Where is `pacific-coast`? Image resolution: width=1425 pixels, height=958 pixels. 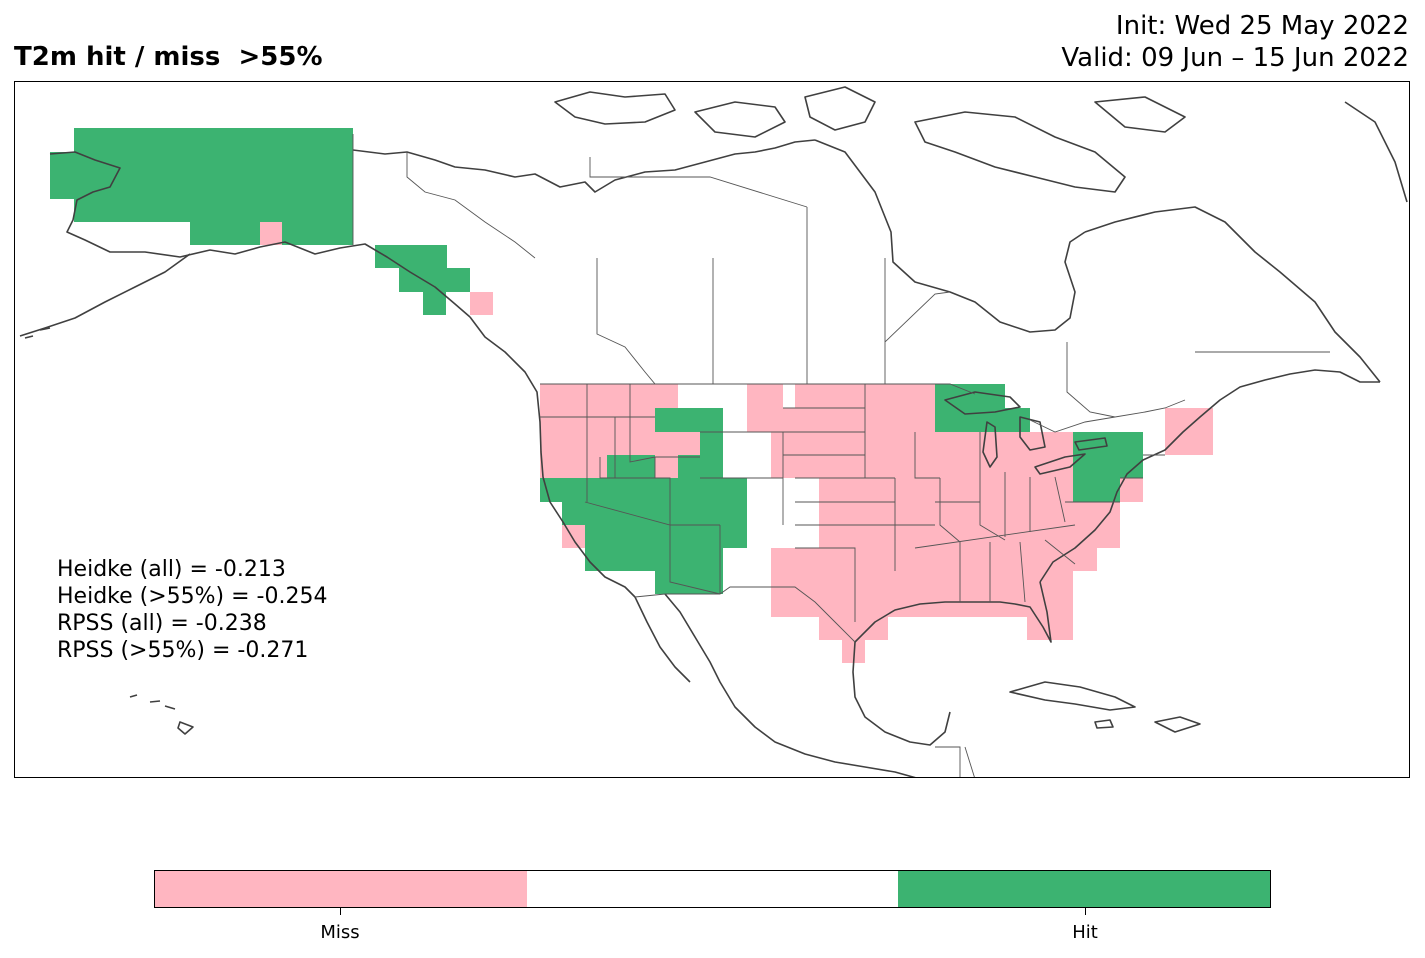
pacific-coast is located at coordinates (552, 457).